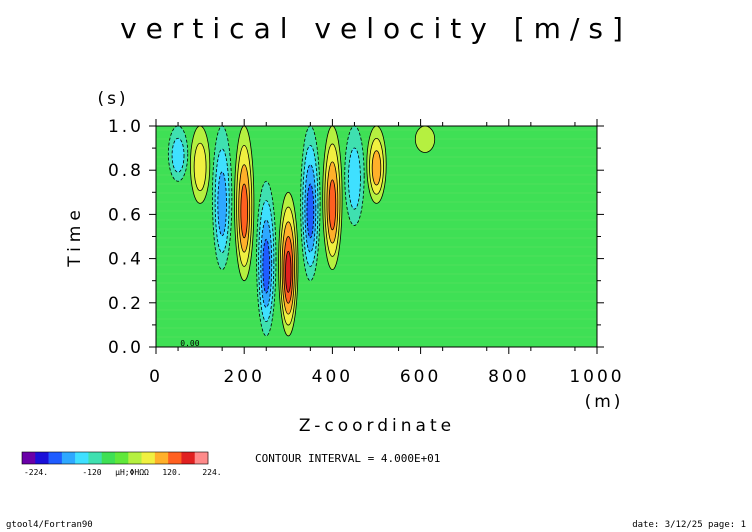  What do you see at coordinates (508, 377) in the screenshot?
I see `x-tick-label: 800` at bounding box center [508, 377].